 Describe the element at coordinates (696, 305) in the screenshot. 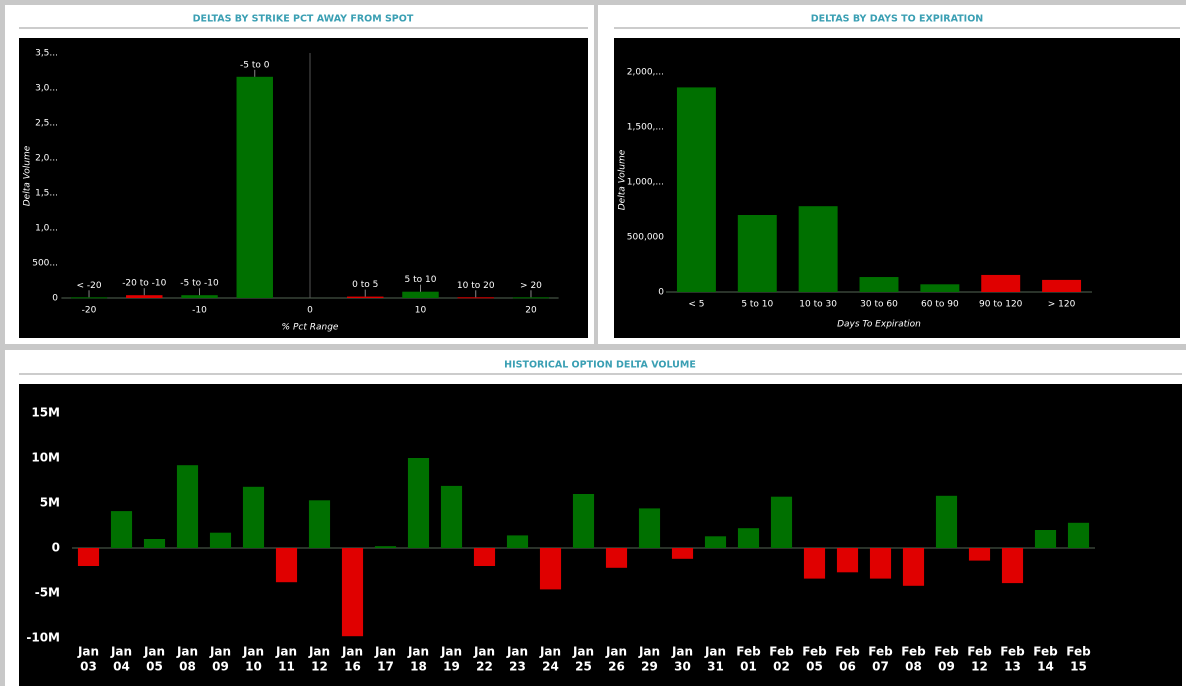

I see `x-tick-label: < 5` at that location.